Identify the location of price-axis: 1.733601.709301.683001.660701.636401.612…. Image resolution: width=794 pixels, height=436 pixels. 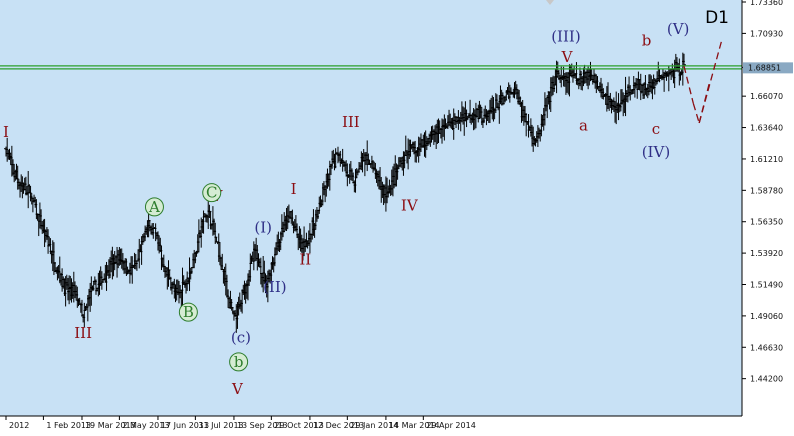
(762, 192).